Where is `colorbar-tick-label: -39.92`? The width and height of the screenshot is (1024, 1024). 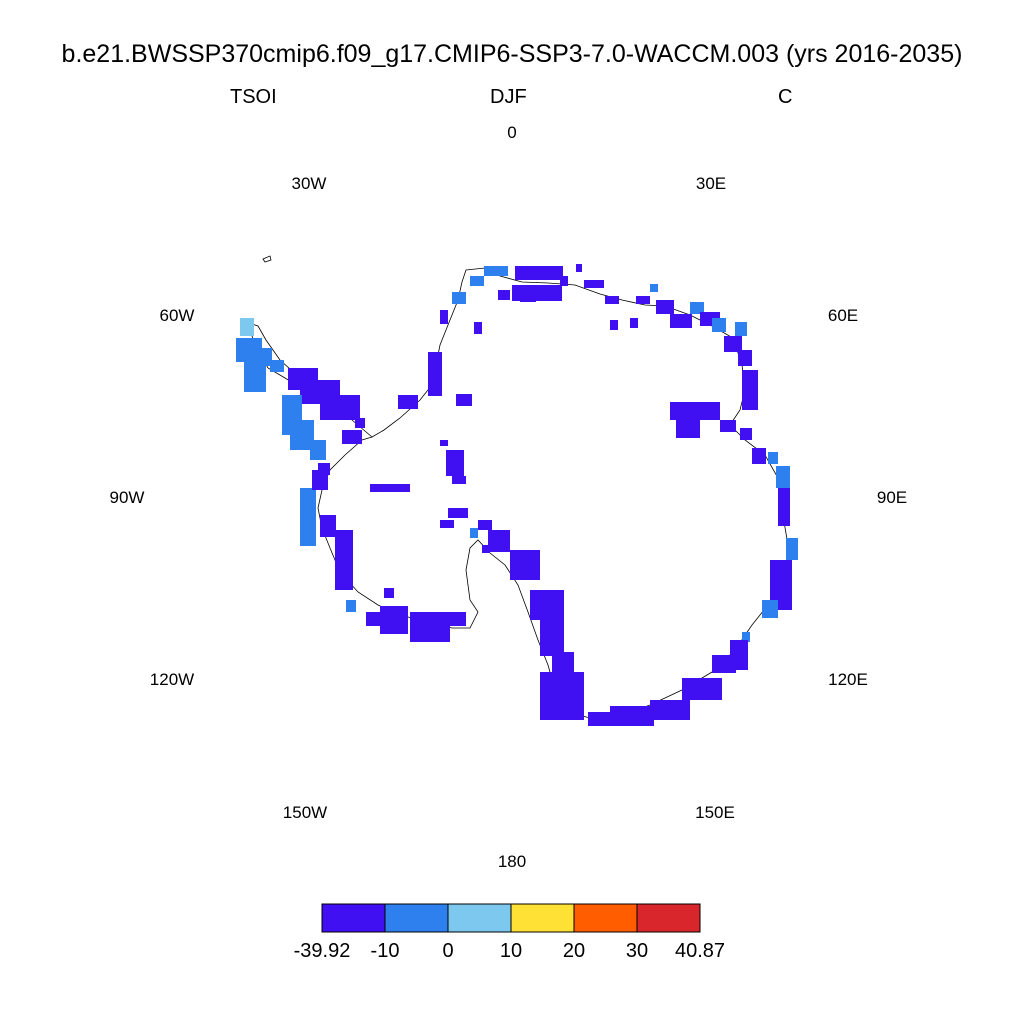
colorbar-tick-label: -39.92 is located at coordinates (322, 951).